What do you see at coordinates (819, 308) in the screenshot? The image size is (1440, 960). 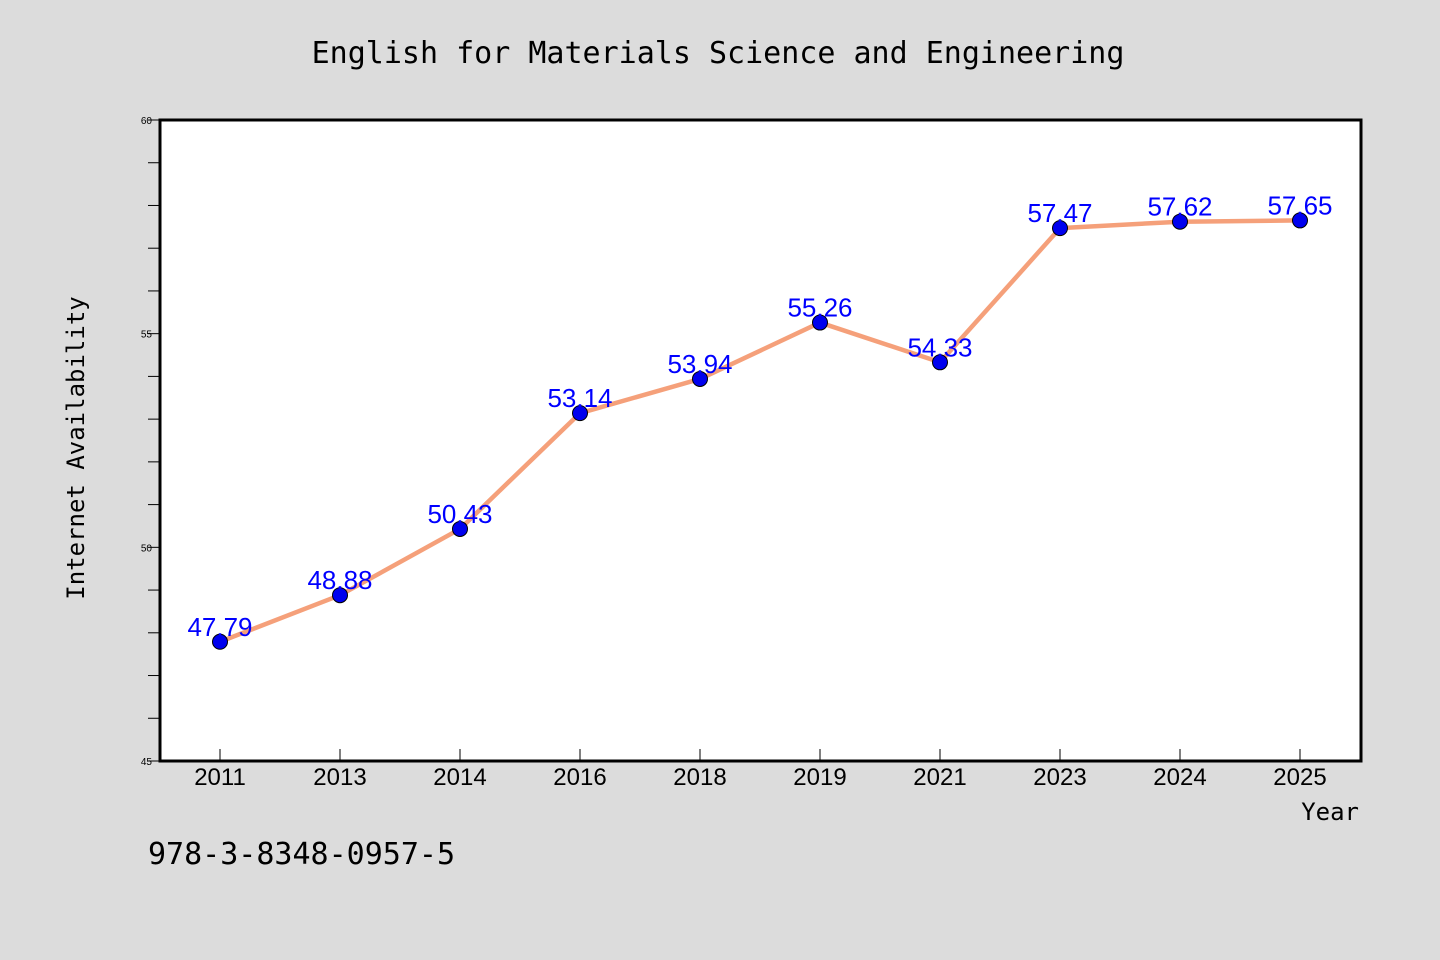 I see `data-label: 55.26` at bounding box center [819, 308].